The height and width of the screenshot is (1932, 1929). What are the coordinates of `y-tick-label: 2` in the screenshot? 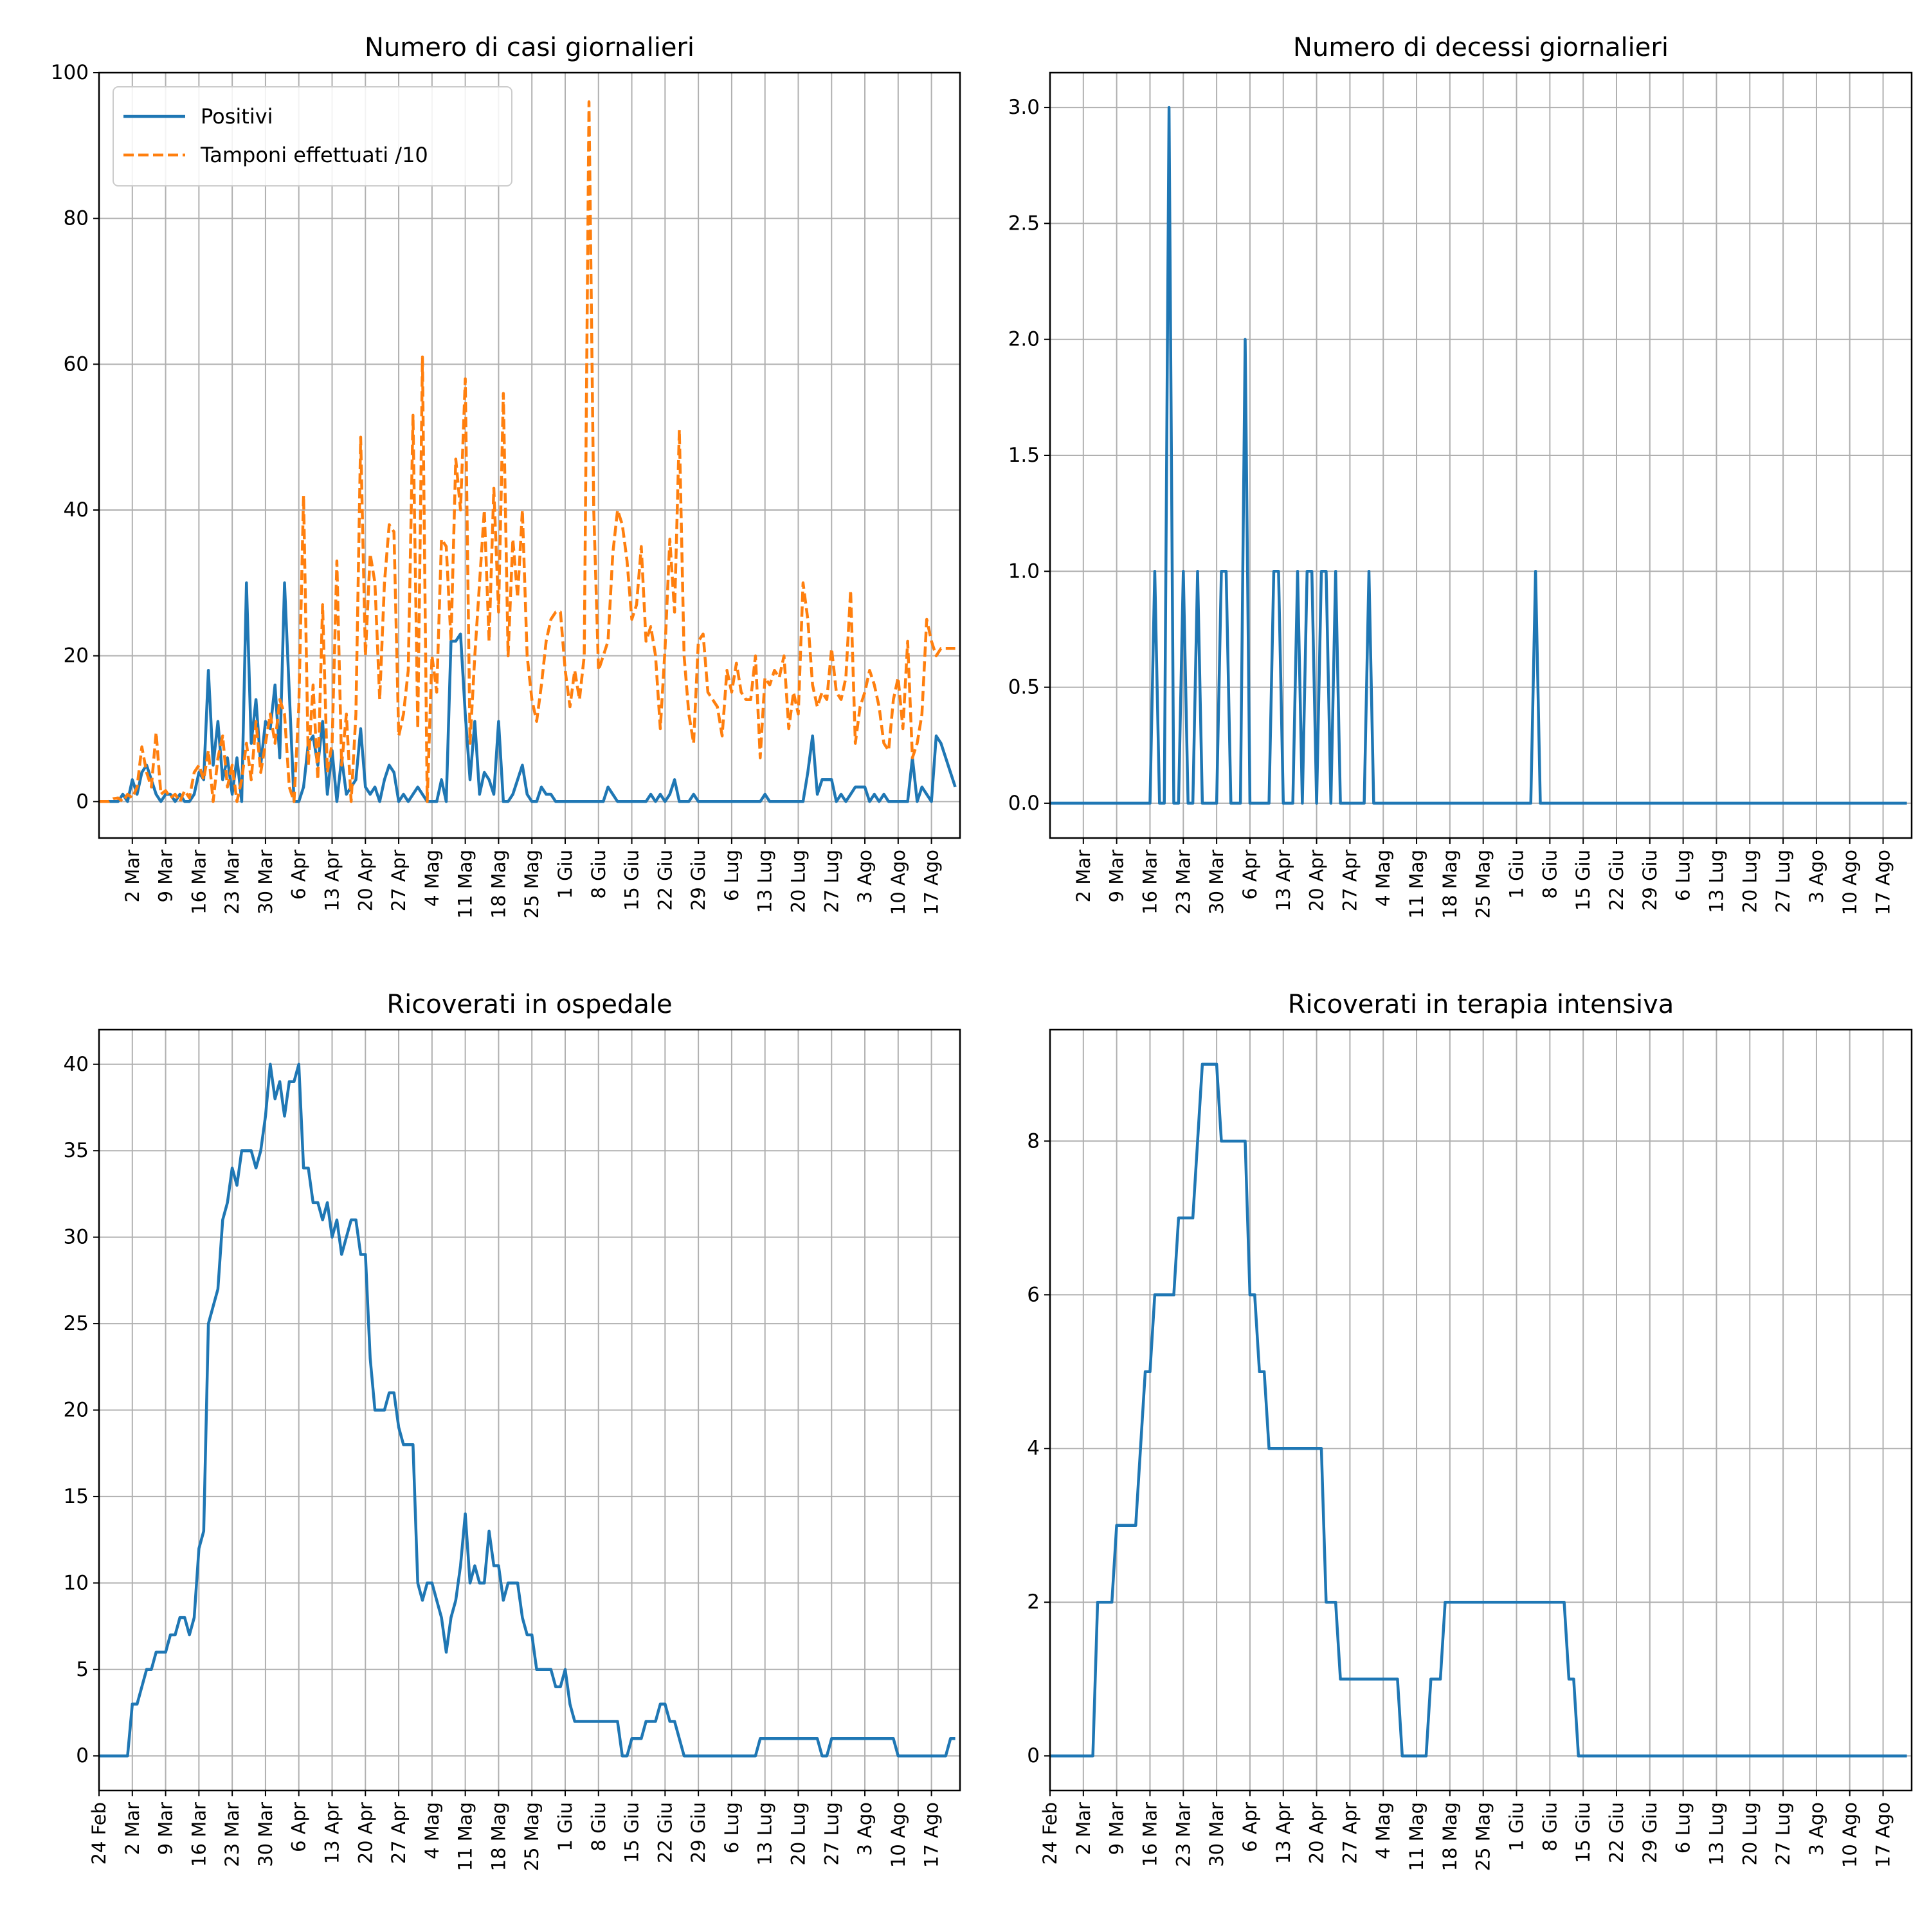 It's located at (1033, 1602).